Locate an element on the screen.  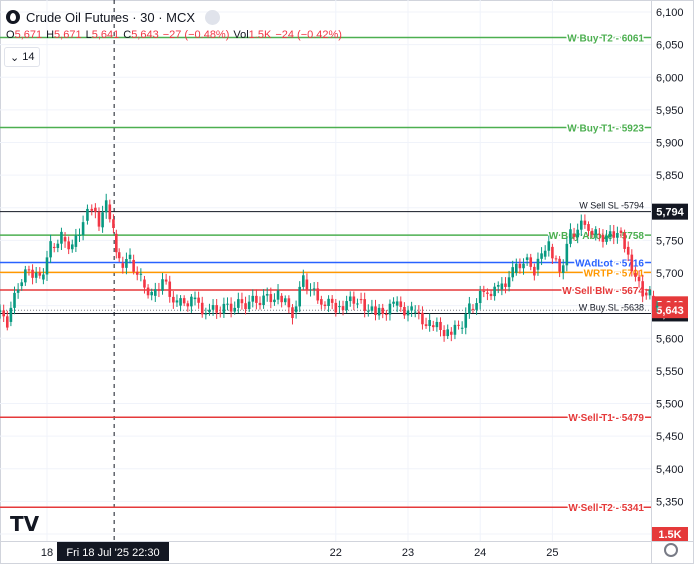
visibility-toggle-icon is located at coordinates (213, 17).